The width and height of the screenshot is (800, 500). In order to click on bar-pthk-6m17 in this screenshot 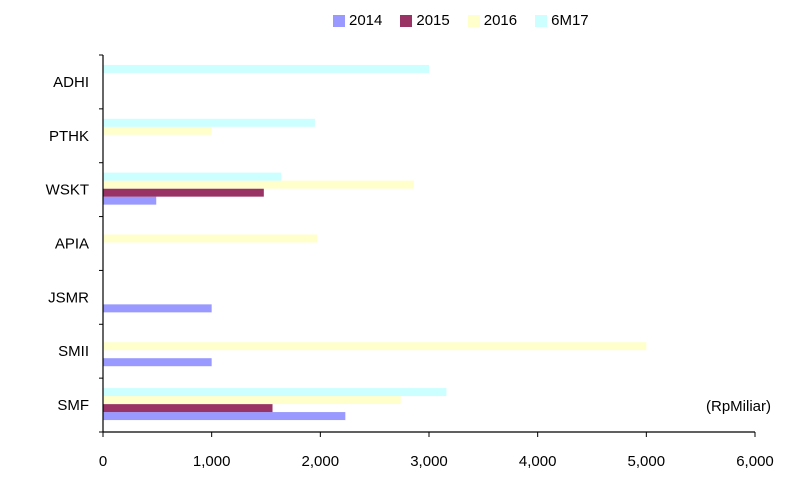, I will do `click(209, 122)`.